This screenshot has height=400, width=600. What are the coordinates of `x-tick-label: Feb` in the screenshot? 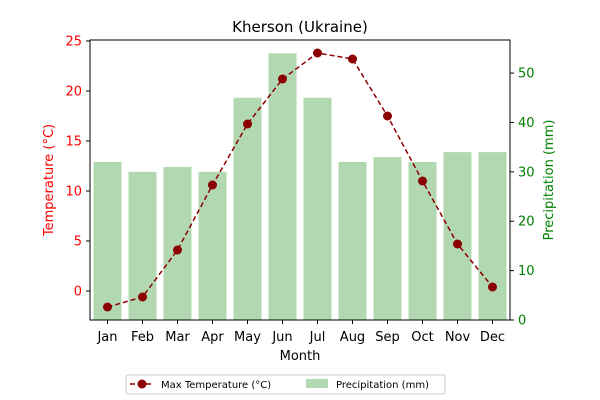 It's located at (142, 337).